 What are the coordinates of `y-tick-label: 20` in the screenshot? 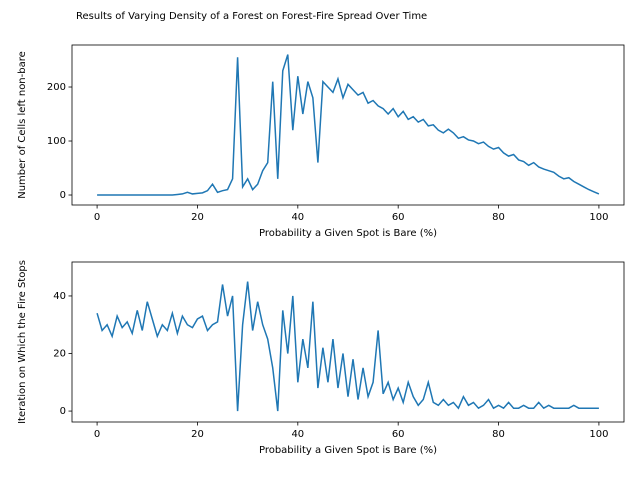 It's located at (59, 354).